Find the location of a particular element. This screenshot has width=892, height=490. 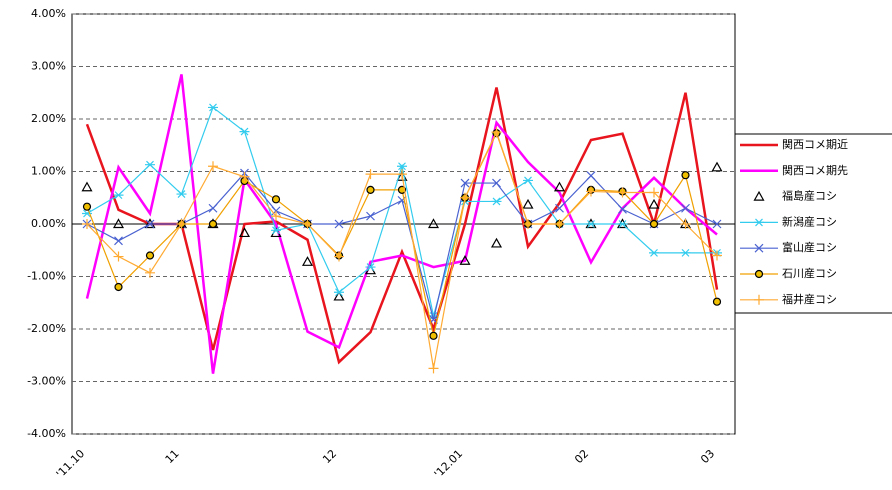

x-tick-label: '12.01 is located at coordinates (449, 464).